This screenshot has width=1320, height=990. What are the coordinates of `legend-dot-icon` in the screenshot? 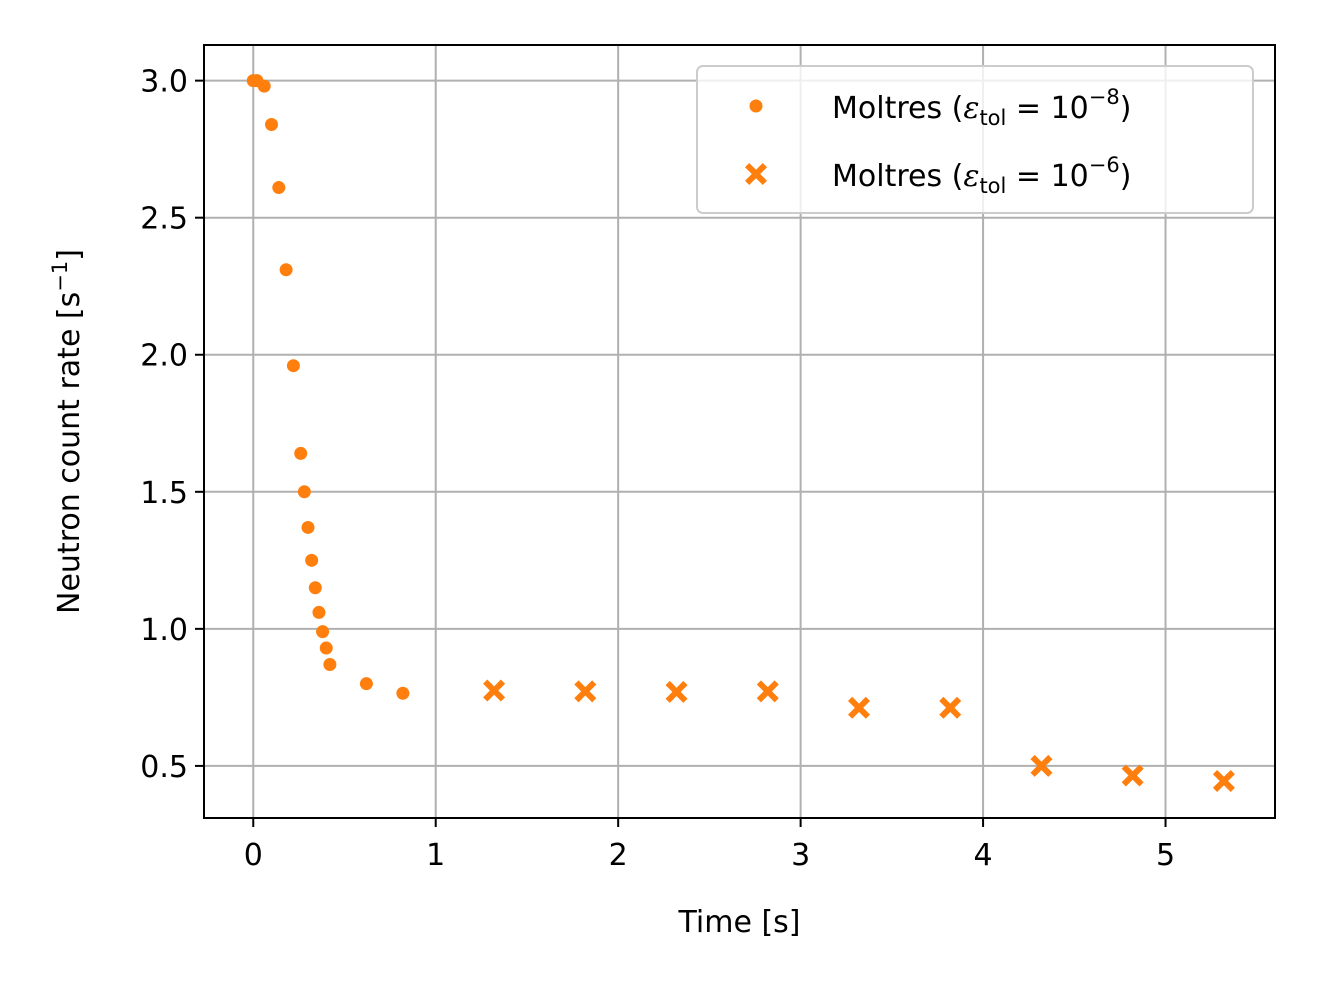 It's located at (756, 106).